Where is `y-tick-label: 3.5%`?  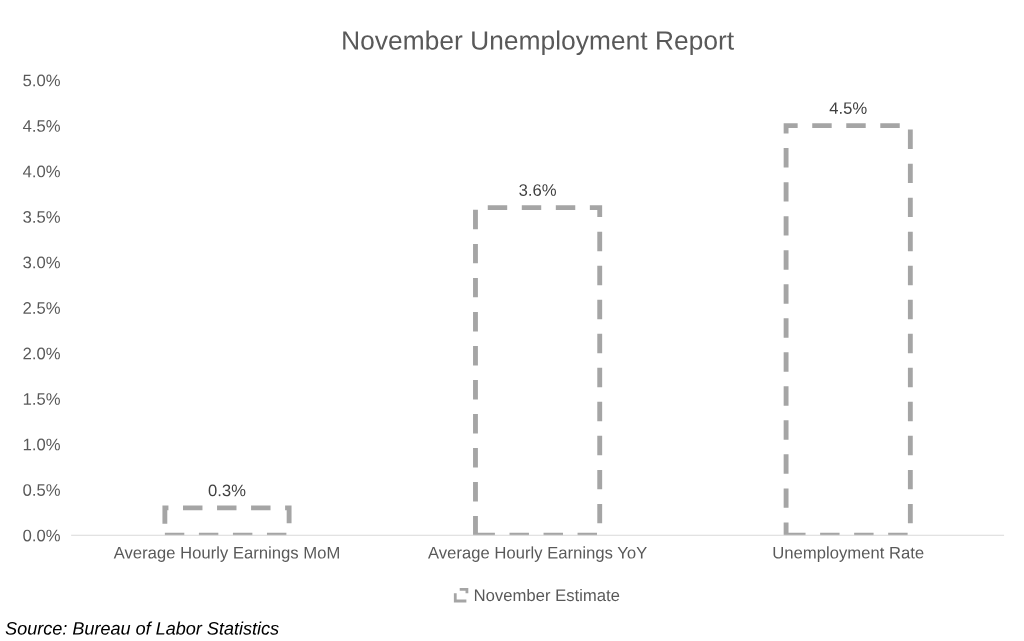 y-tick-label: 3.5% is located at coordinates (41, 217).